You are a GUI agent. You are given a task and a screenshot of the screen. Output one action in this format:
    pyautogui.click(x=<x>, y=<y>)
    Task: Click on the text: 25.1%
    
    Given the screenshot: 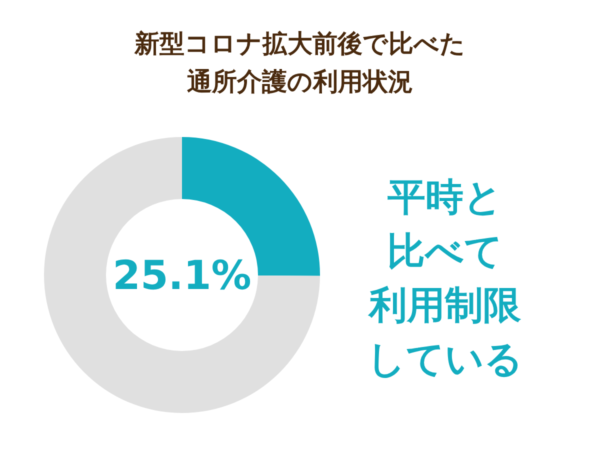 What is the action you would take?
    pyautogui.click(x=182, y=276)
    